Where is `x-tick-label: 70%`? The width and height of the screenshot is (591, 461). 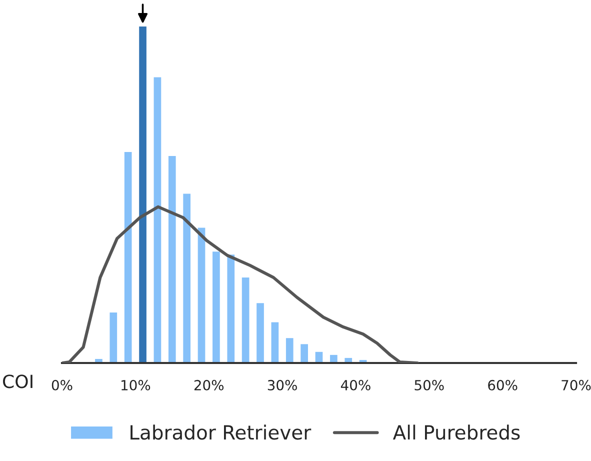
x-tick-label: 70% is located at coordinates (576, 385).